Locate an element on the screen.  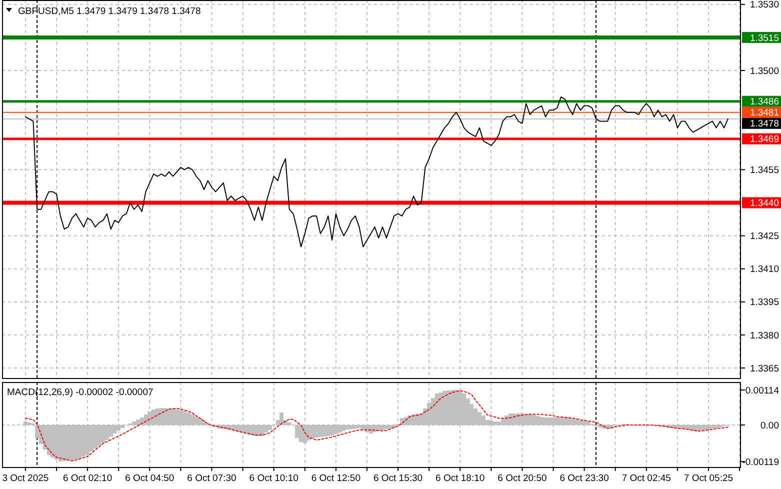
y-tick-label: -0.00119 is located at coordinates (760, 462).